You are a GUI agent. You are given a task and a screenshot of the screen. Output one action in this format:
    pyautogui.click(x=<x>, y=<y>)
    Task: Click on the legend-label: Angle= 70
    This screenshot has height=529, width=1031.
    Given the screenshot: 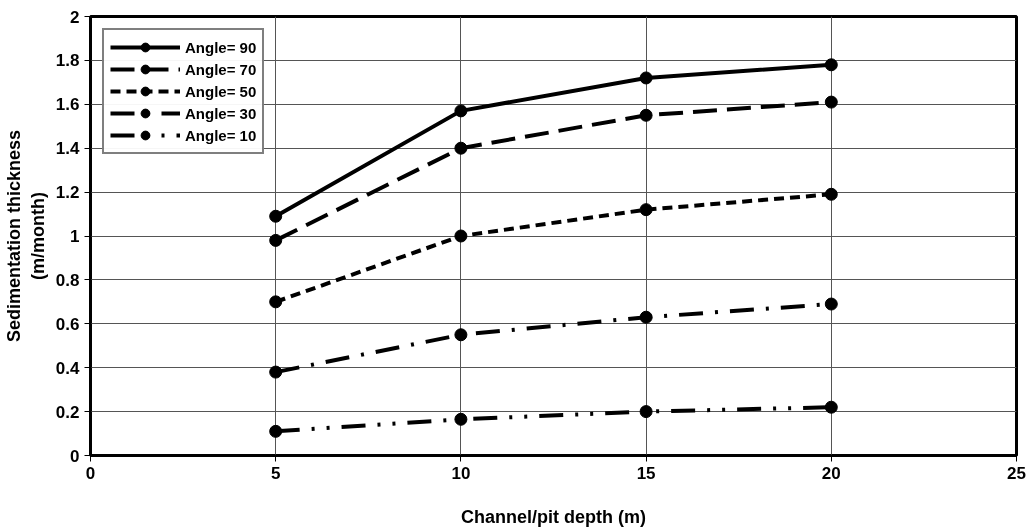 What is the action you would take?
    pyautogui.click(x=221, y=69)
    